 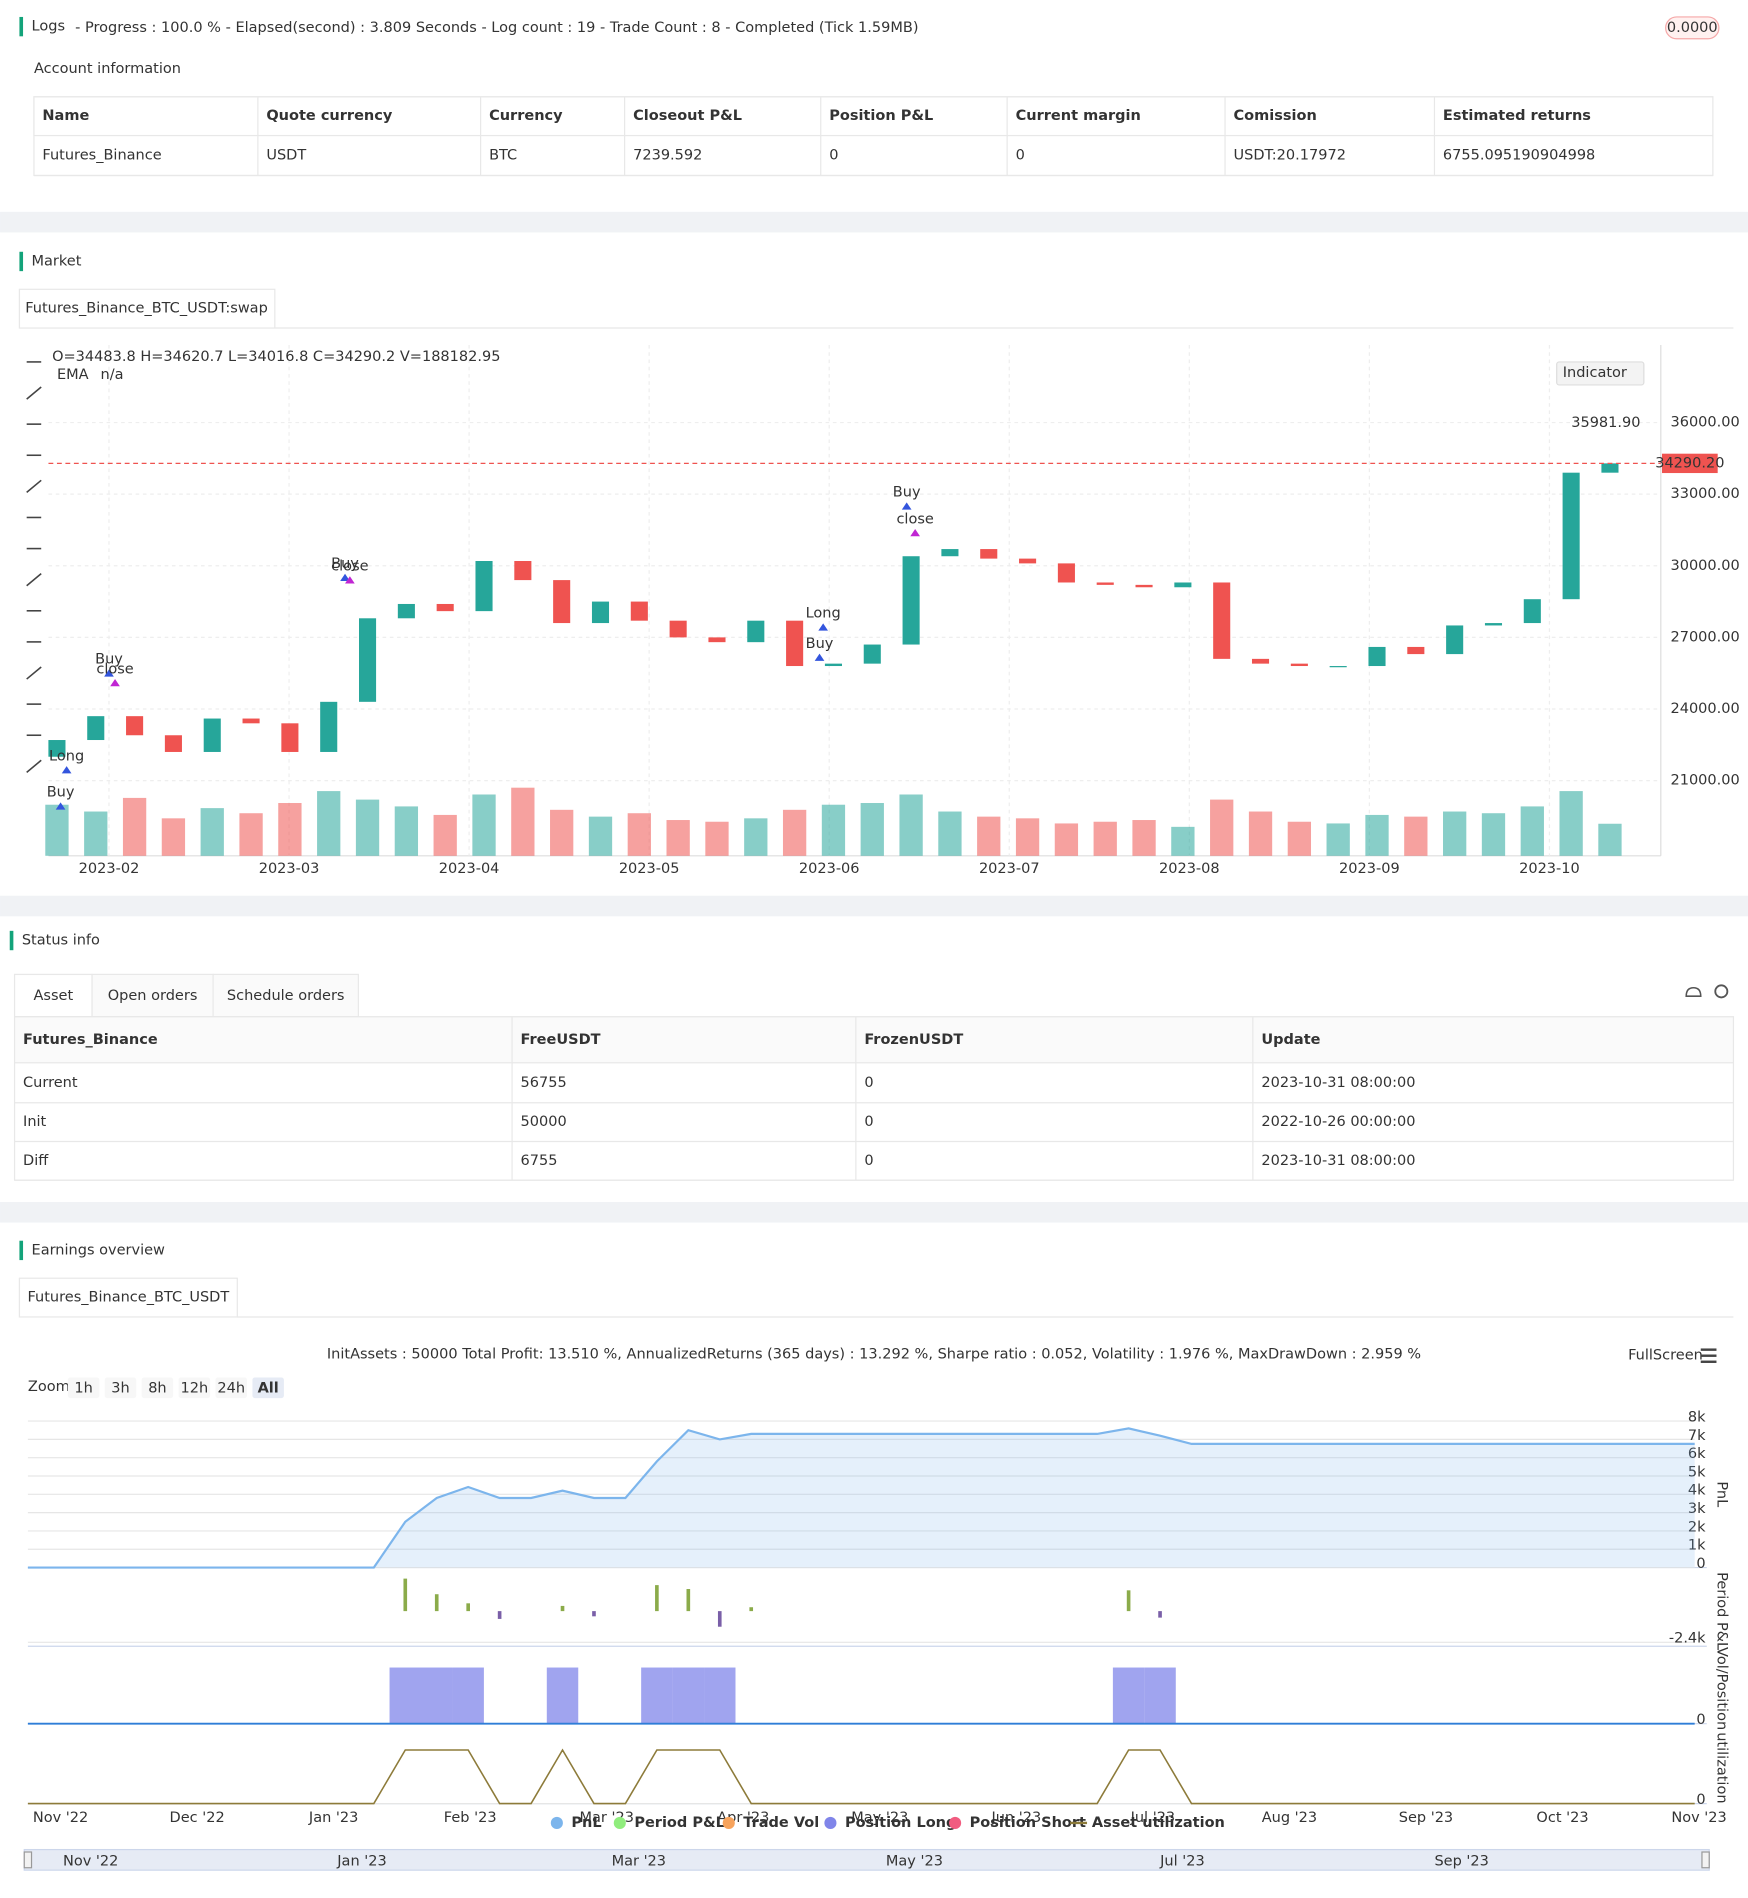 I want to click on y-tick-label: 27000.00, so click(x=1704, y=637).